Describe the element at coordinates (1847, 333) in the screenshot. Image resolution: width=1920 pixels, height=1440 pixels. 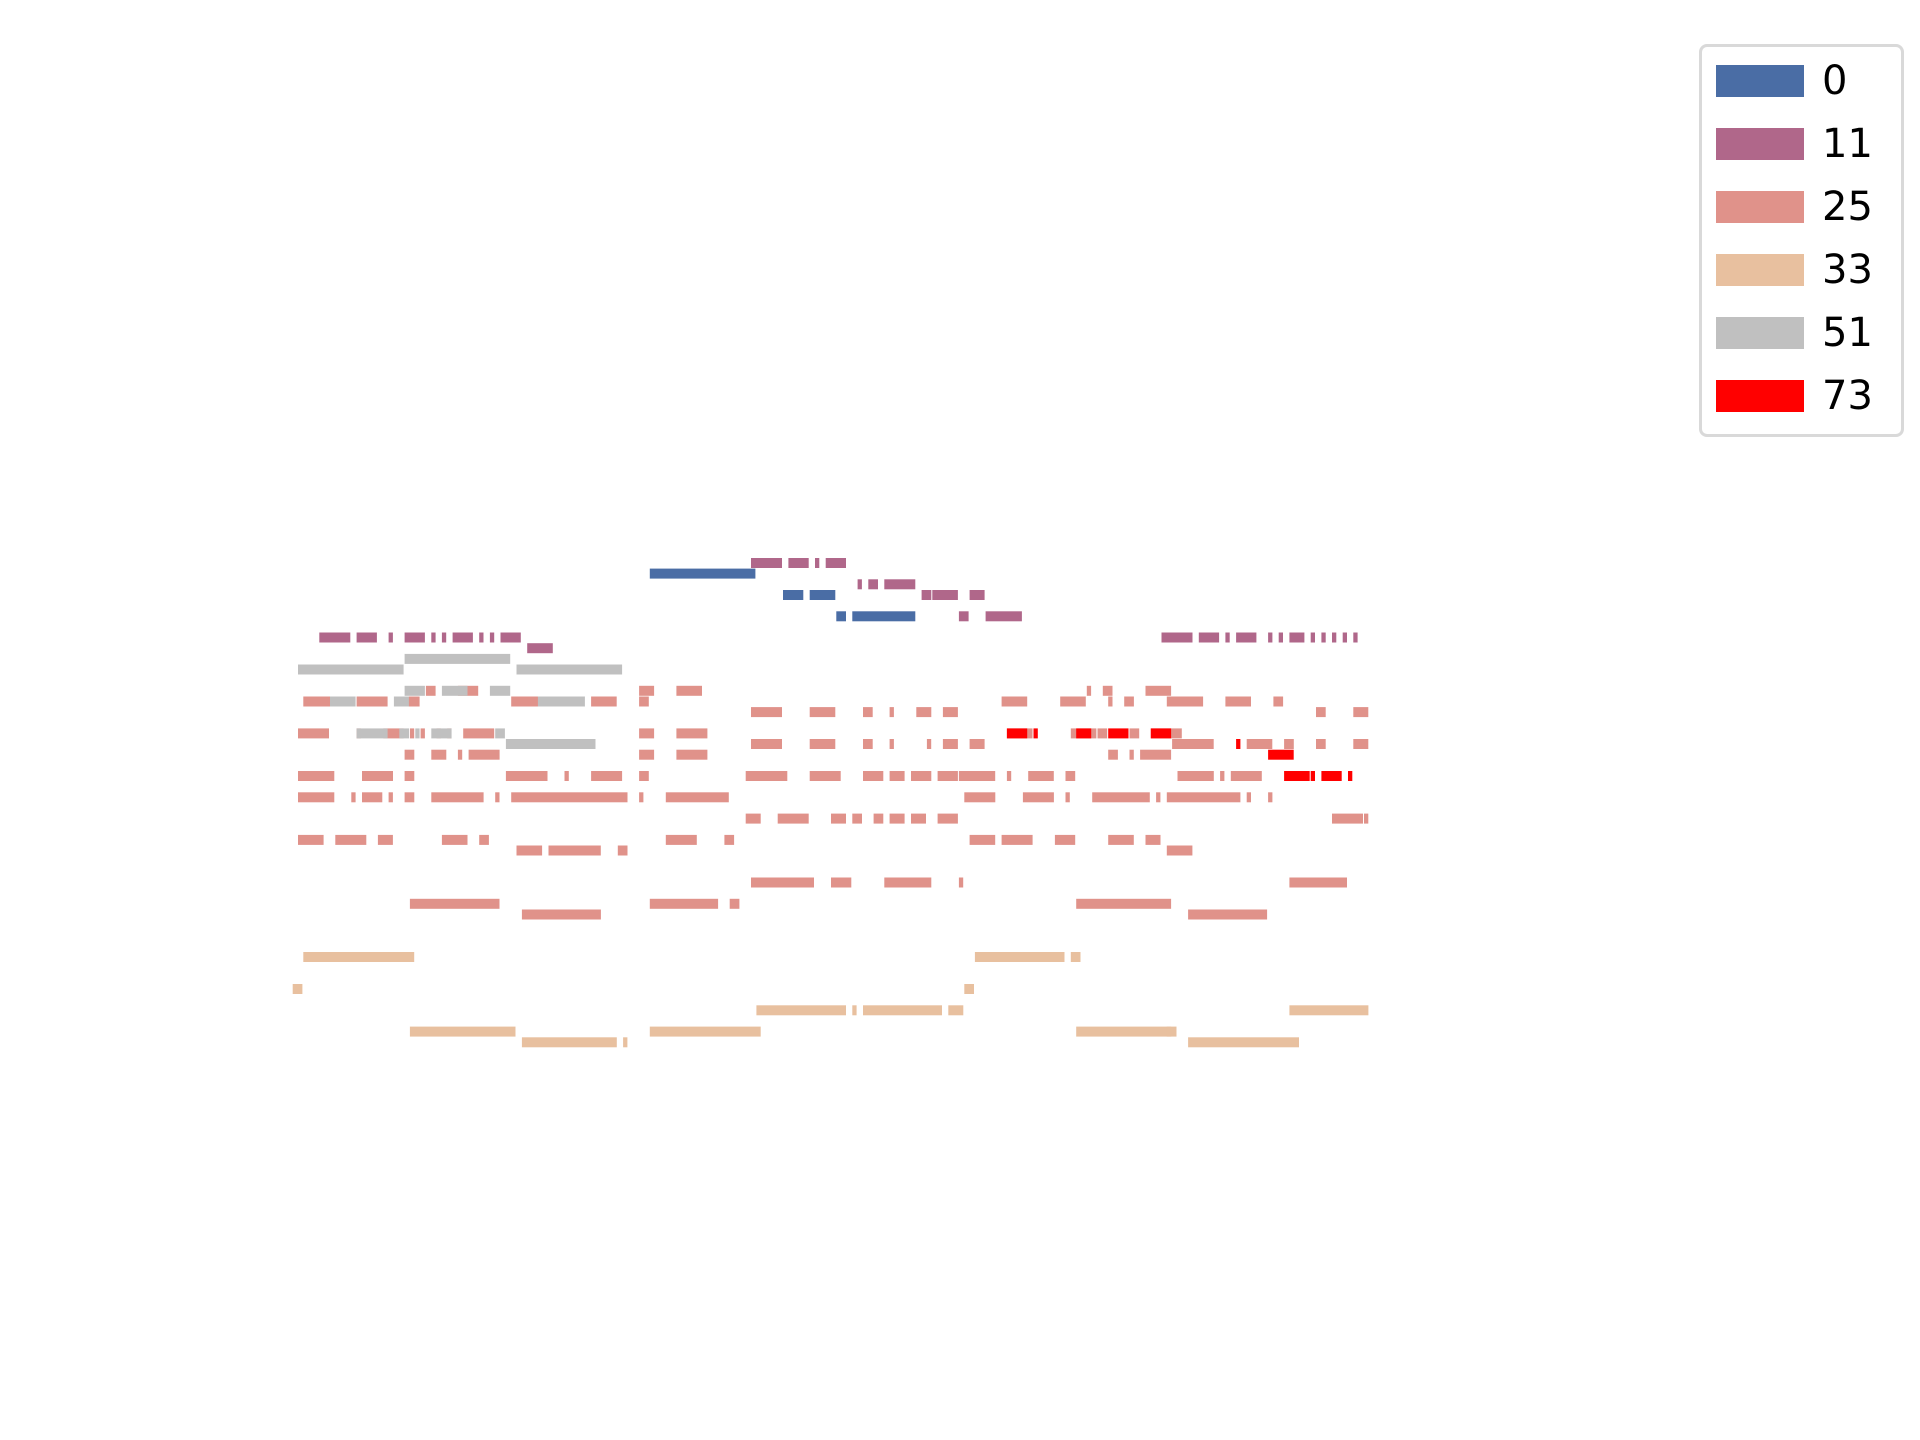
I see `legend-label-51: 51` at that location.